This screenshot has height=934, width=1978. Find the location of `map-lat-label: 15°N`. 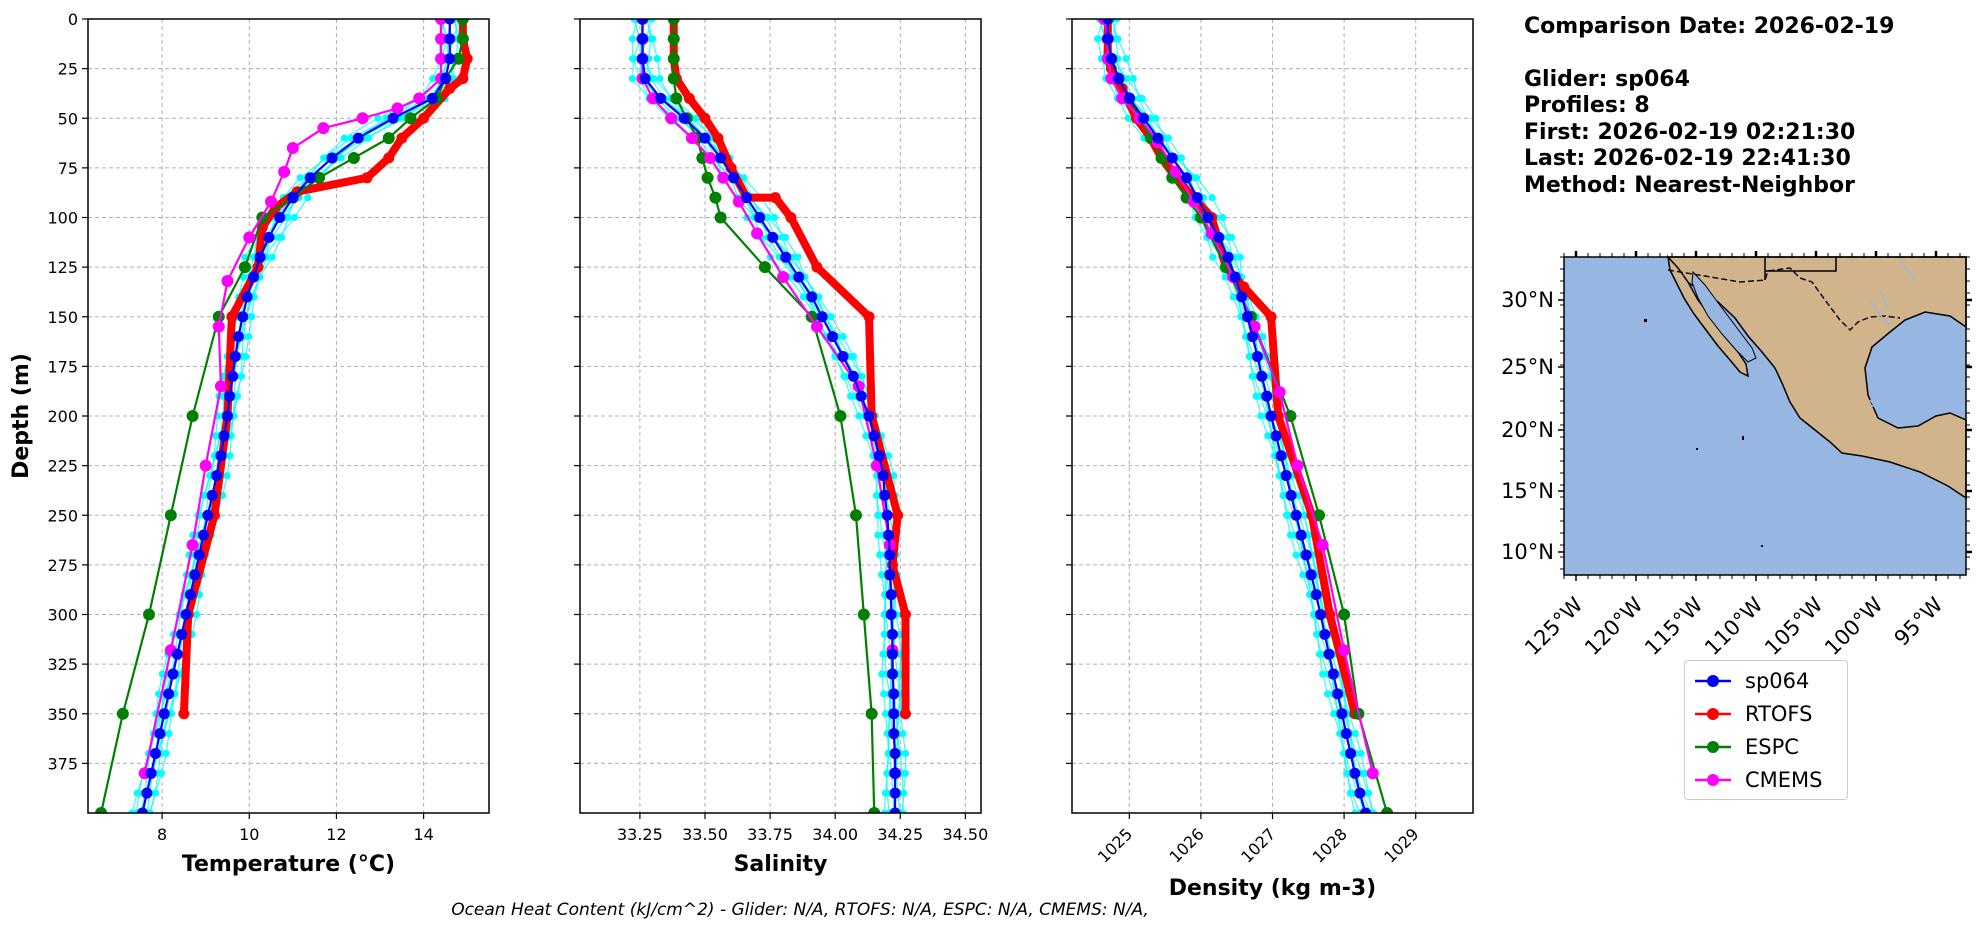

map-lat-label: 15°N is located at coordinates (1527, 491).